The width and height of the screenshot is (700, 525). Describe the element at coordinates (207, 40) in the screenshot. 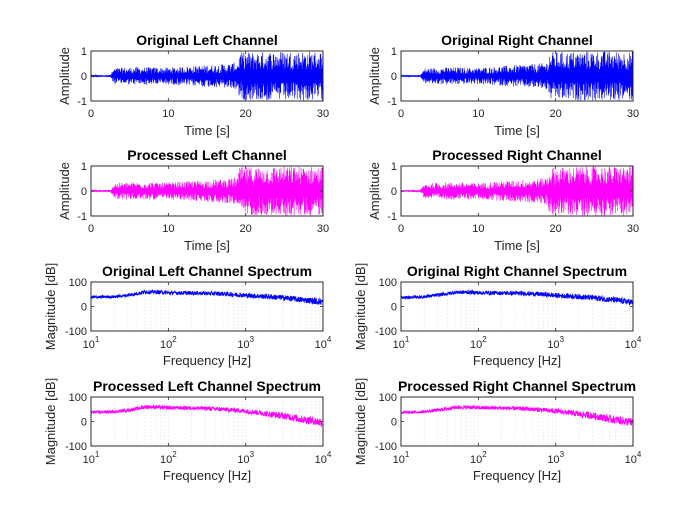

I see `chart-title: Original Left Channel` at that location.